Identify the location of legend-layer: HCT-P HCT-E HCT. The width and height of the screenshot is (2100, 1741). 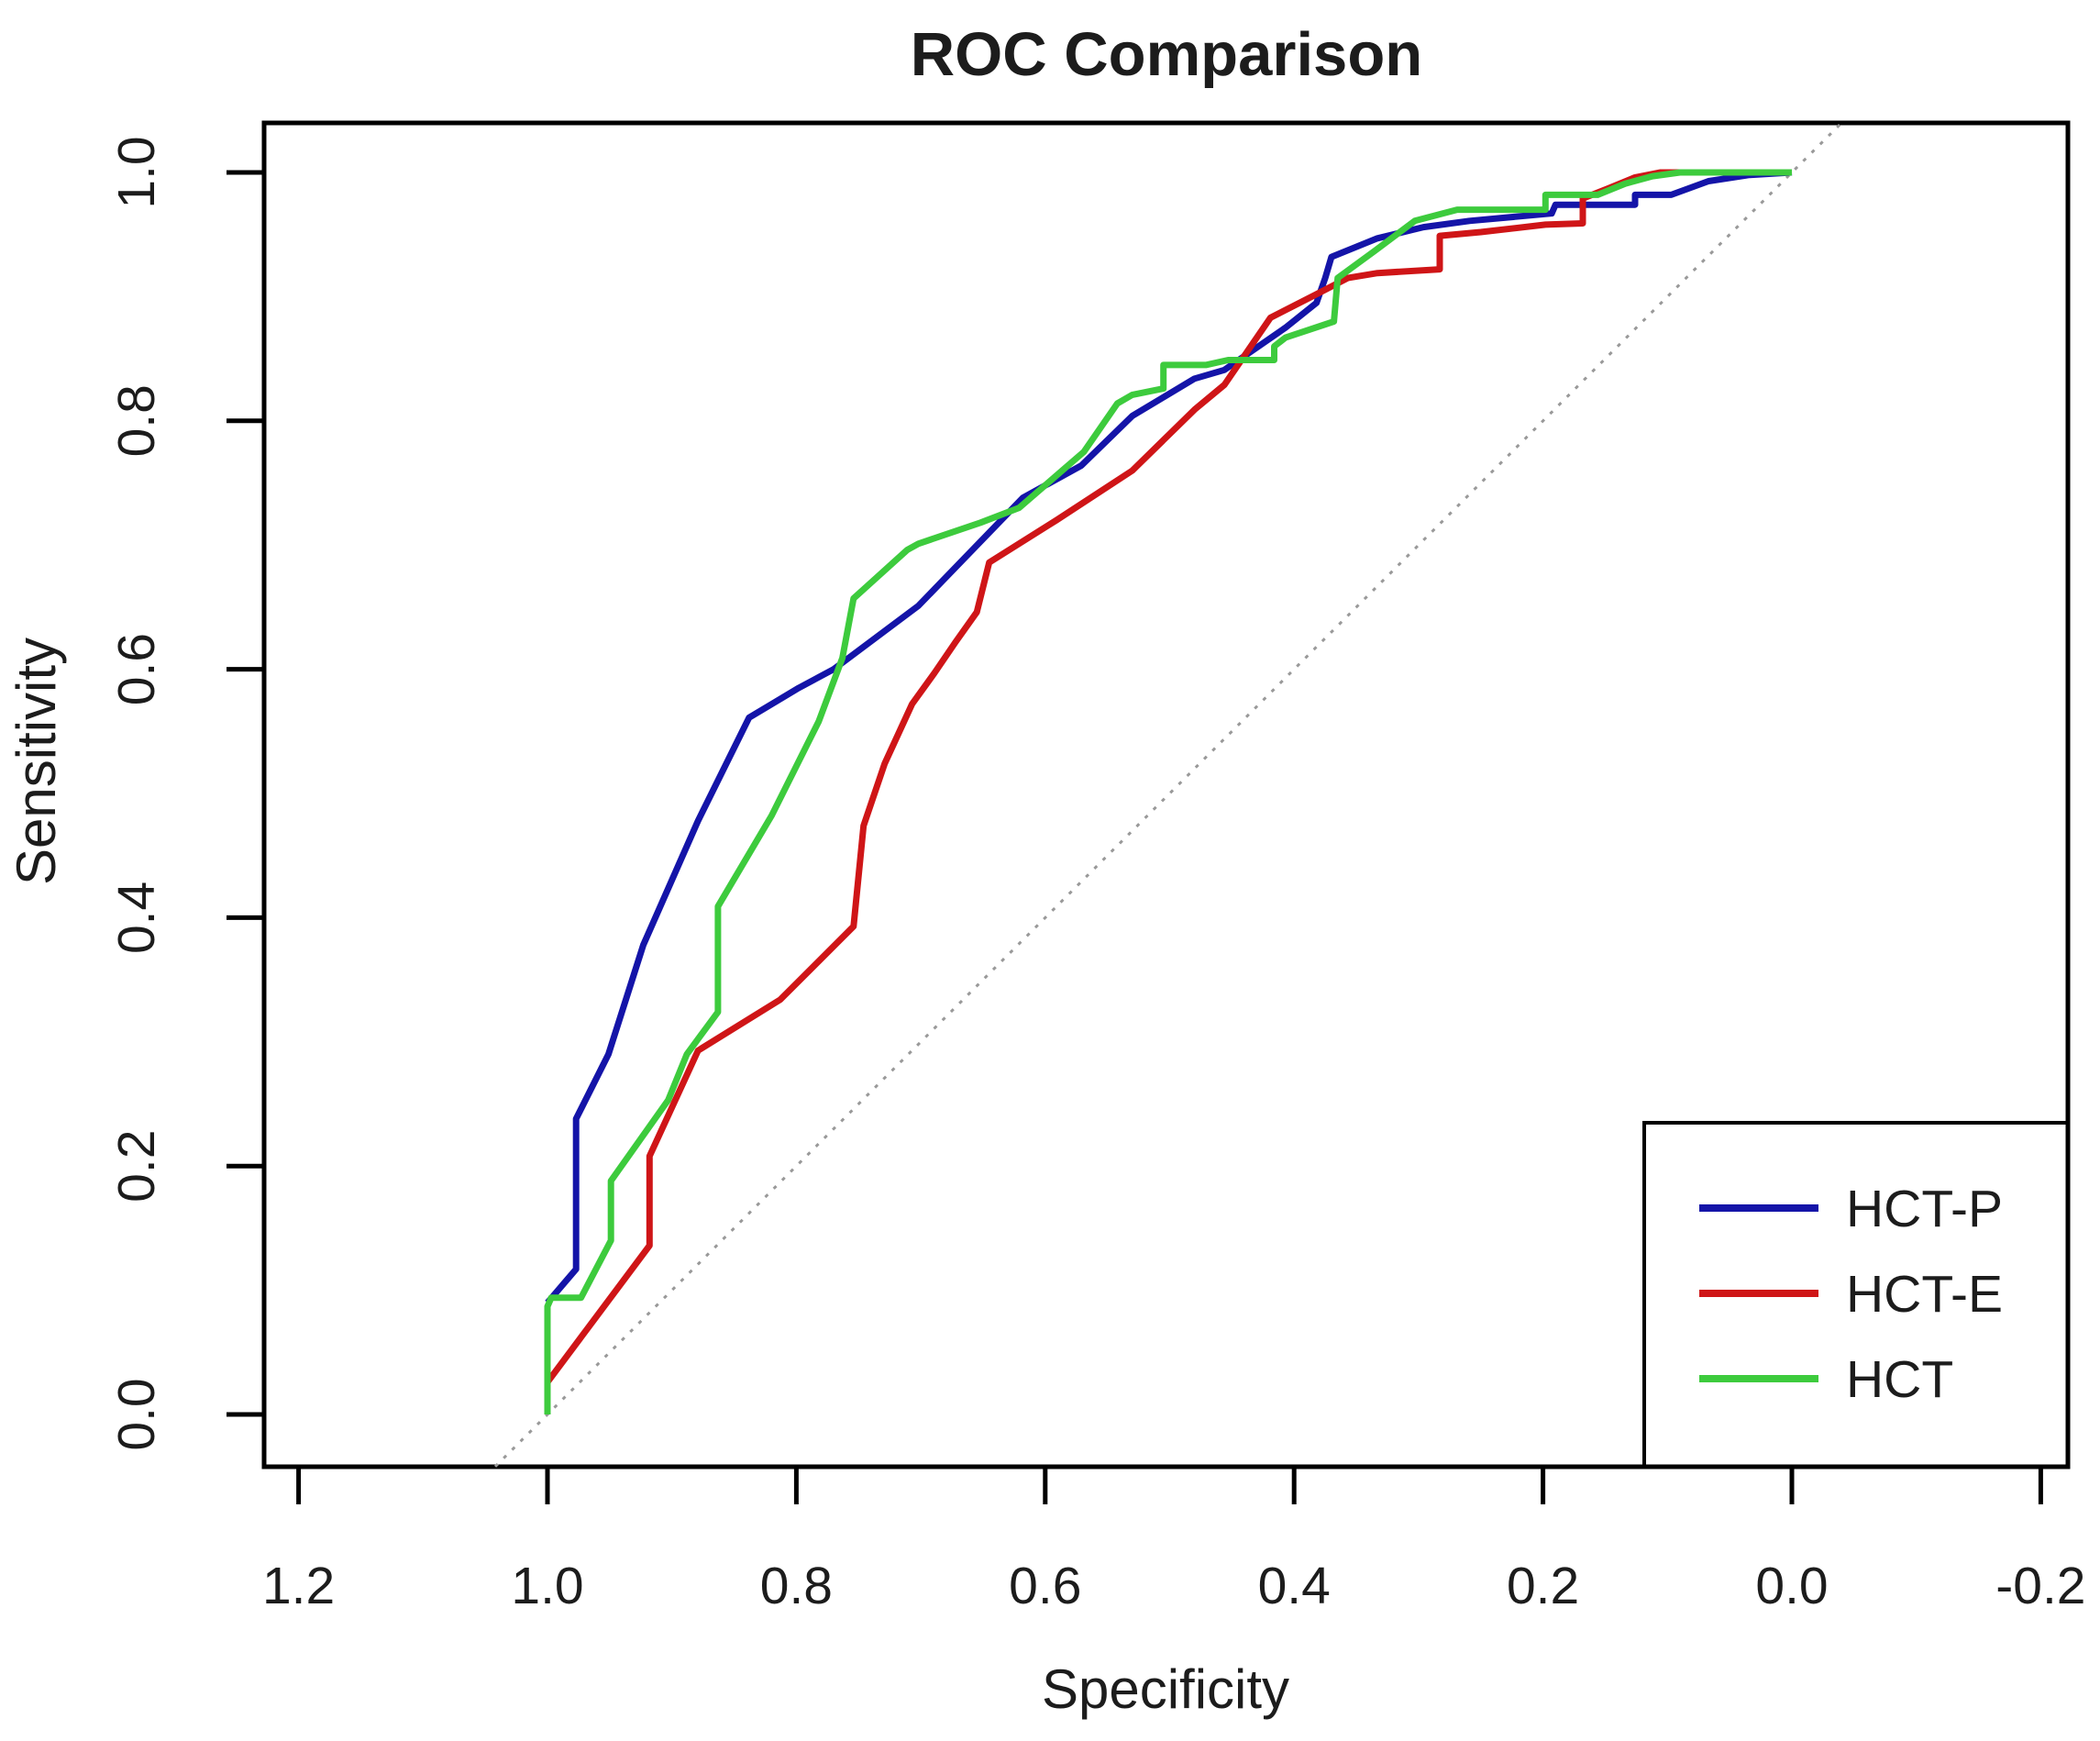
(1856, 1295).